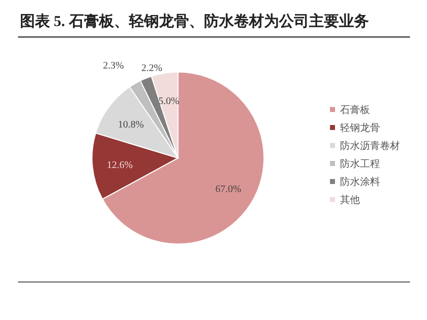 This screenshot has height=320, width=427. I want to click on legend-label: 石膏板, so click(355, 110).